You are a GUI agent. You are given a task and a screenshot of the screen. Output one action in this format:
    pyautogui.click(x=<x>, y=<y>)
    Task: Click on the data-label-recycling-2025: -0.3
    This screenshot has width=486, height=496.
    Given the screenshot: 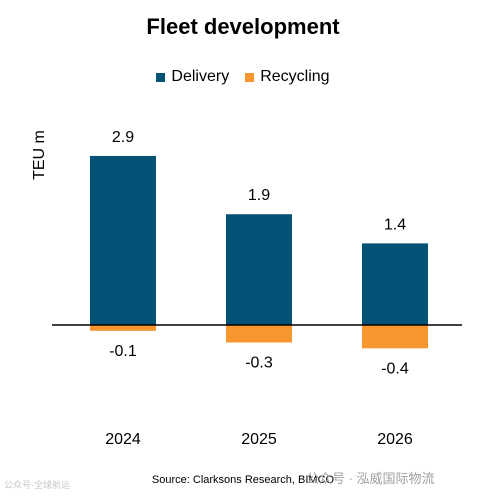 What is the action you would take?
    pyautogui.click(x=259, y=362)
    